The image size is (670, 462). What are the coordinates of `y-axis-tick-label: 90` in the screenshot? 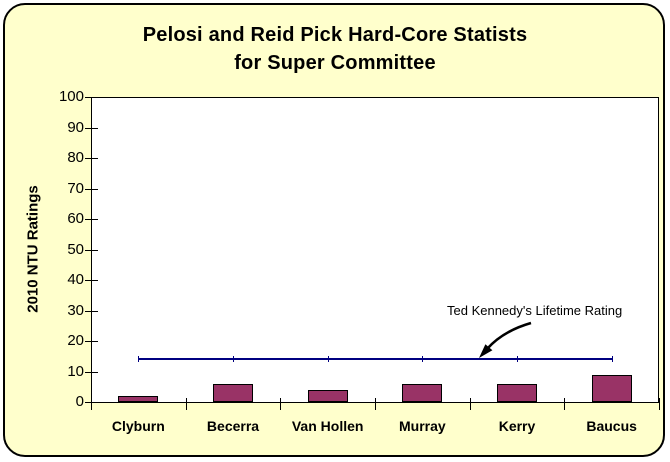 It's located at (75, 127).